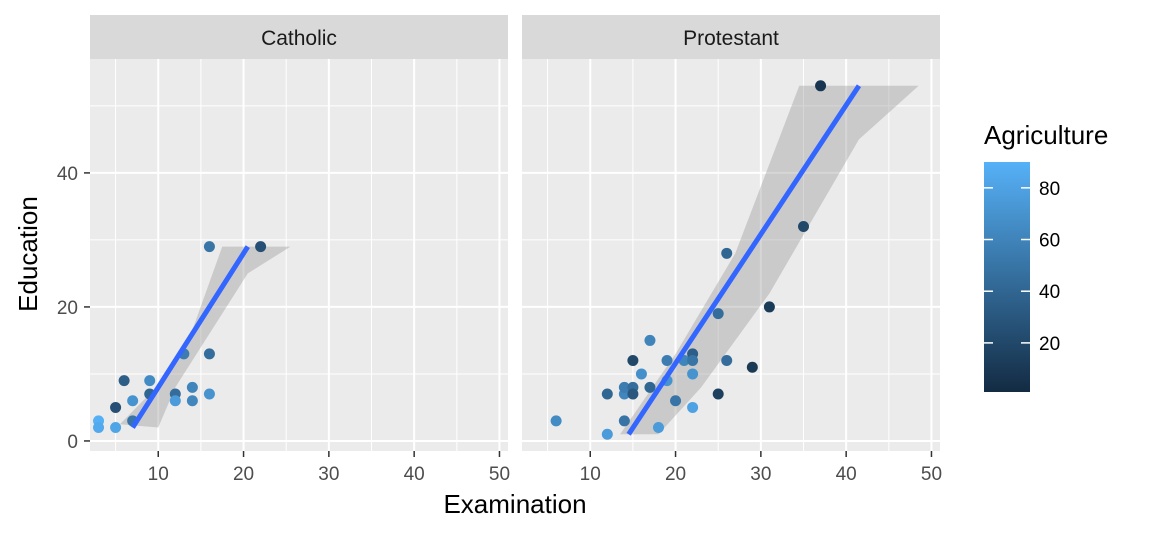 The image size is (1152, 537). I want to click on legend-tick-label: 60, so click(1049, 241).